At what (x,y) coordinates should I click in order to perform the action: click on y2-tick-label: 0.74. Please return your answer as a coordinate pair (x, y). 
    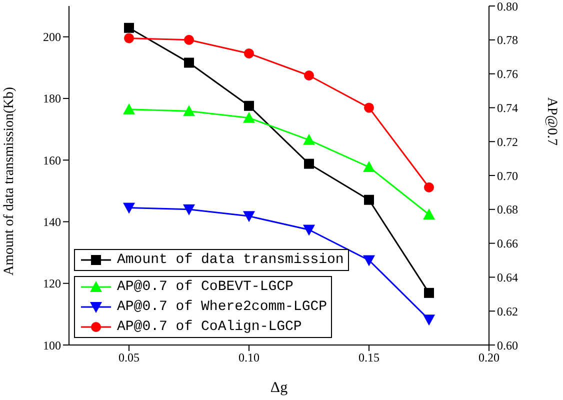
    Looking at the image, I should click on (507, 107).